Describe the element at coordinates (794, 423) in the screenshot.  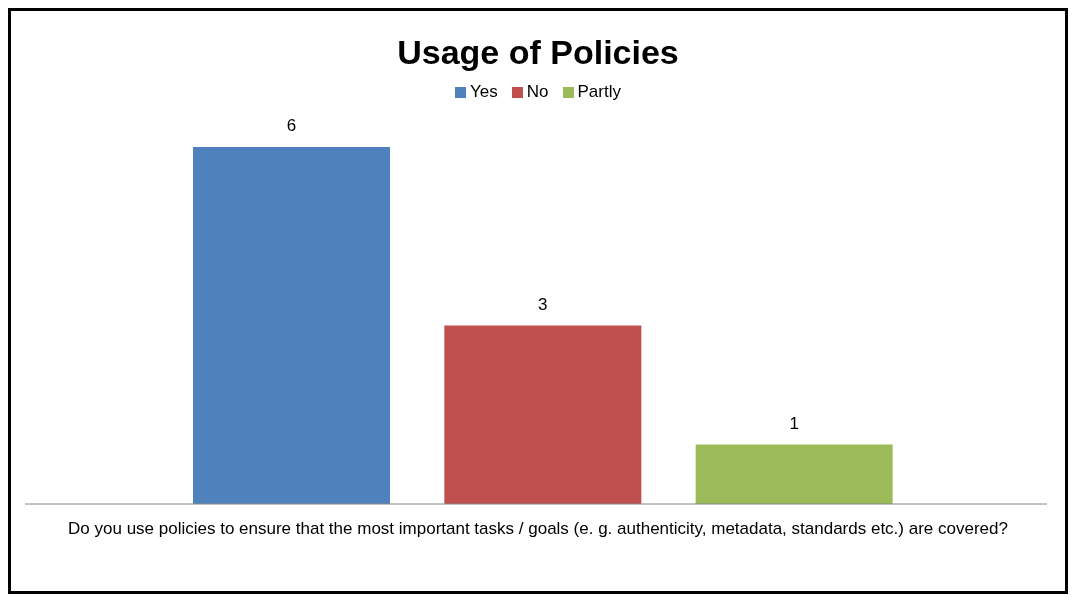
I see `data-label: 1` at that location.